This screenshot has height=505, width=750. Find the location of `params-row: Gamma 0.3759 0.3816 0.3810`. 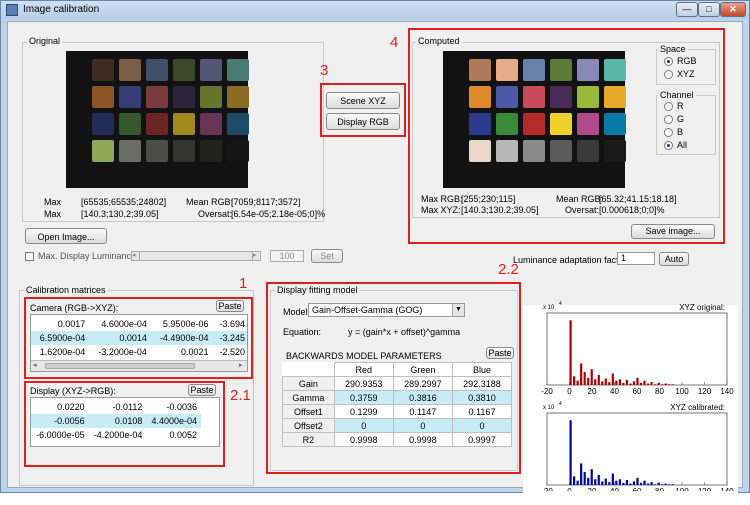

params-row: Gamma 0.3759 0.3816 0.3810 is located at coordinates (397, 397).